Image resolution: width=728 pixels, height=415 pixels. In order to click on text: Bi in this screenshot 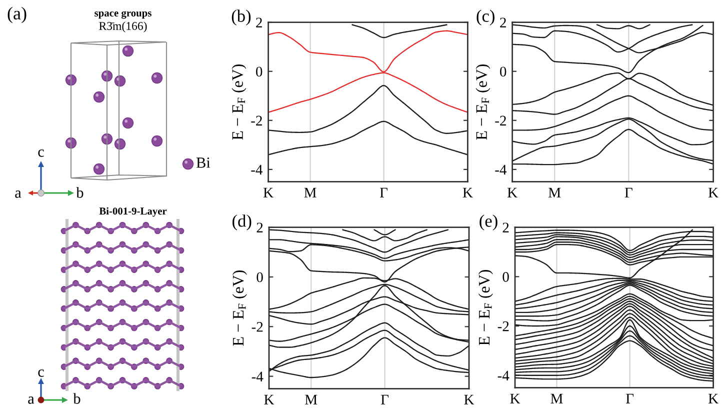, I will do `click(203, 163)`.